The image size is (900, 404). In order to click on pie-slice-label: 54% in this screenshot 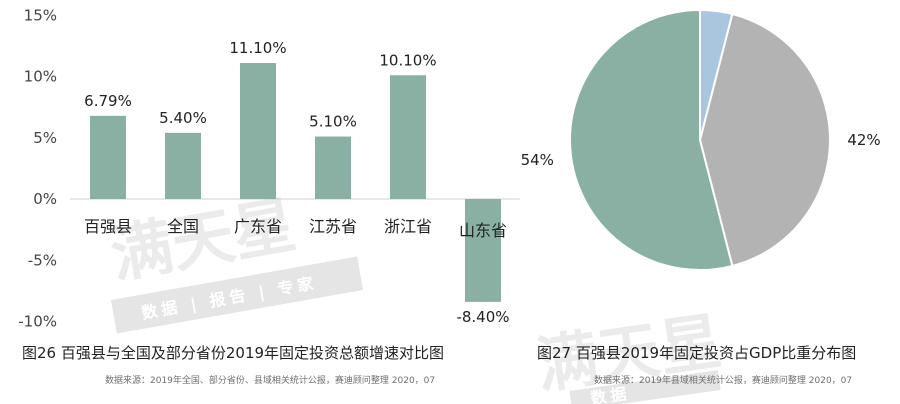, I will do `click(537, 160)`.